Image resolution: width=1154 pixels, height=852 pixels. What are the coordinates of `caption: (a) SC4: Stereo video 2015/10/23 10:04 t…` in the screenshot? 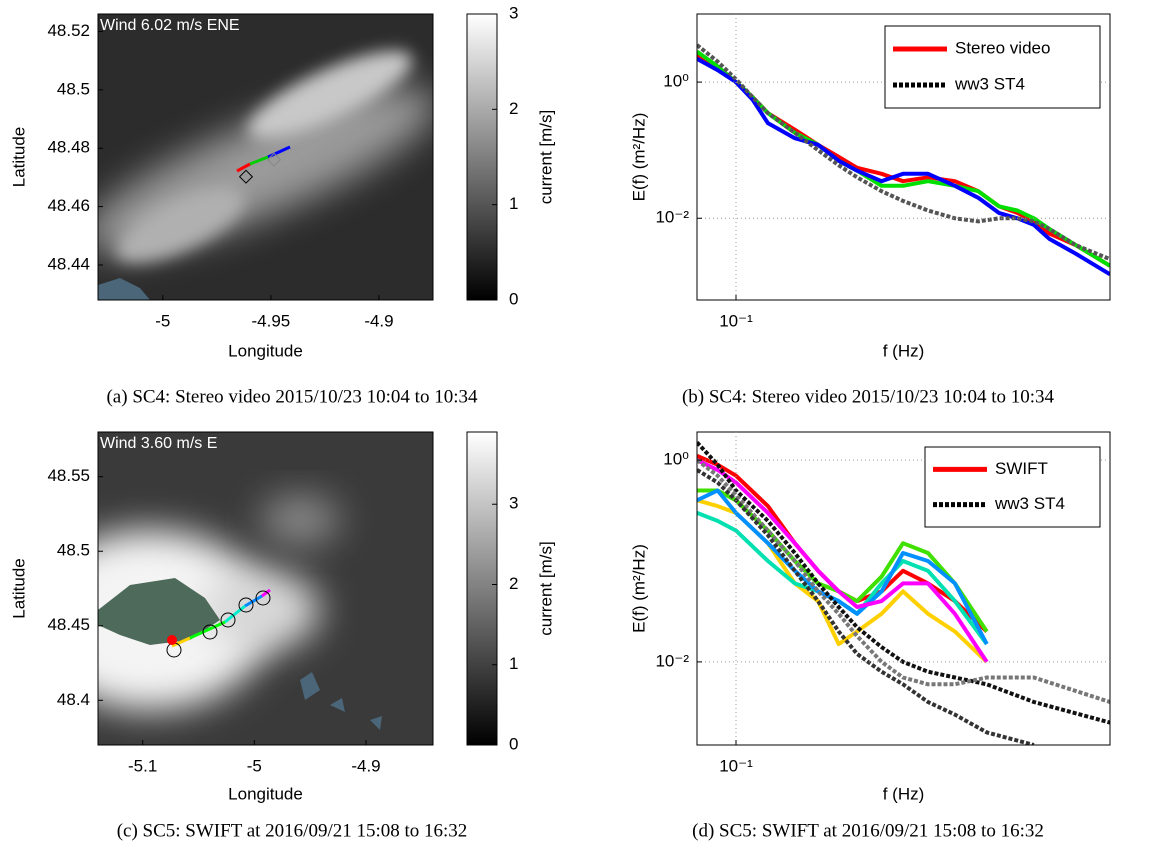 It's located at (292, 396).